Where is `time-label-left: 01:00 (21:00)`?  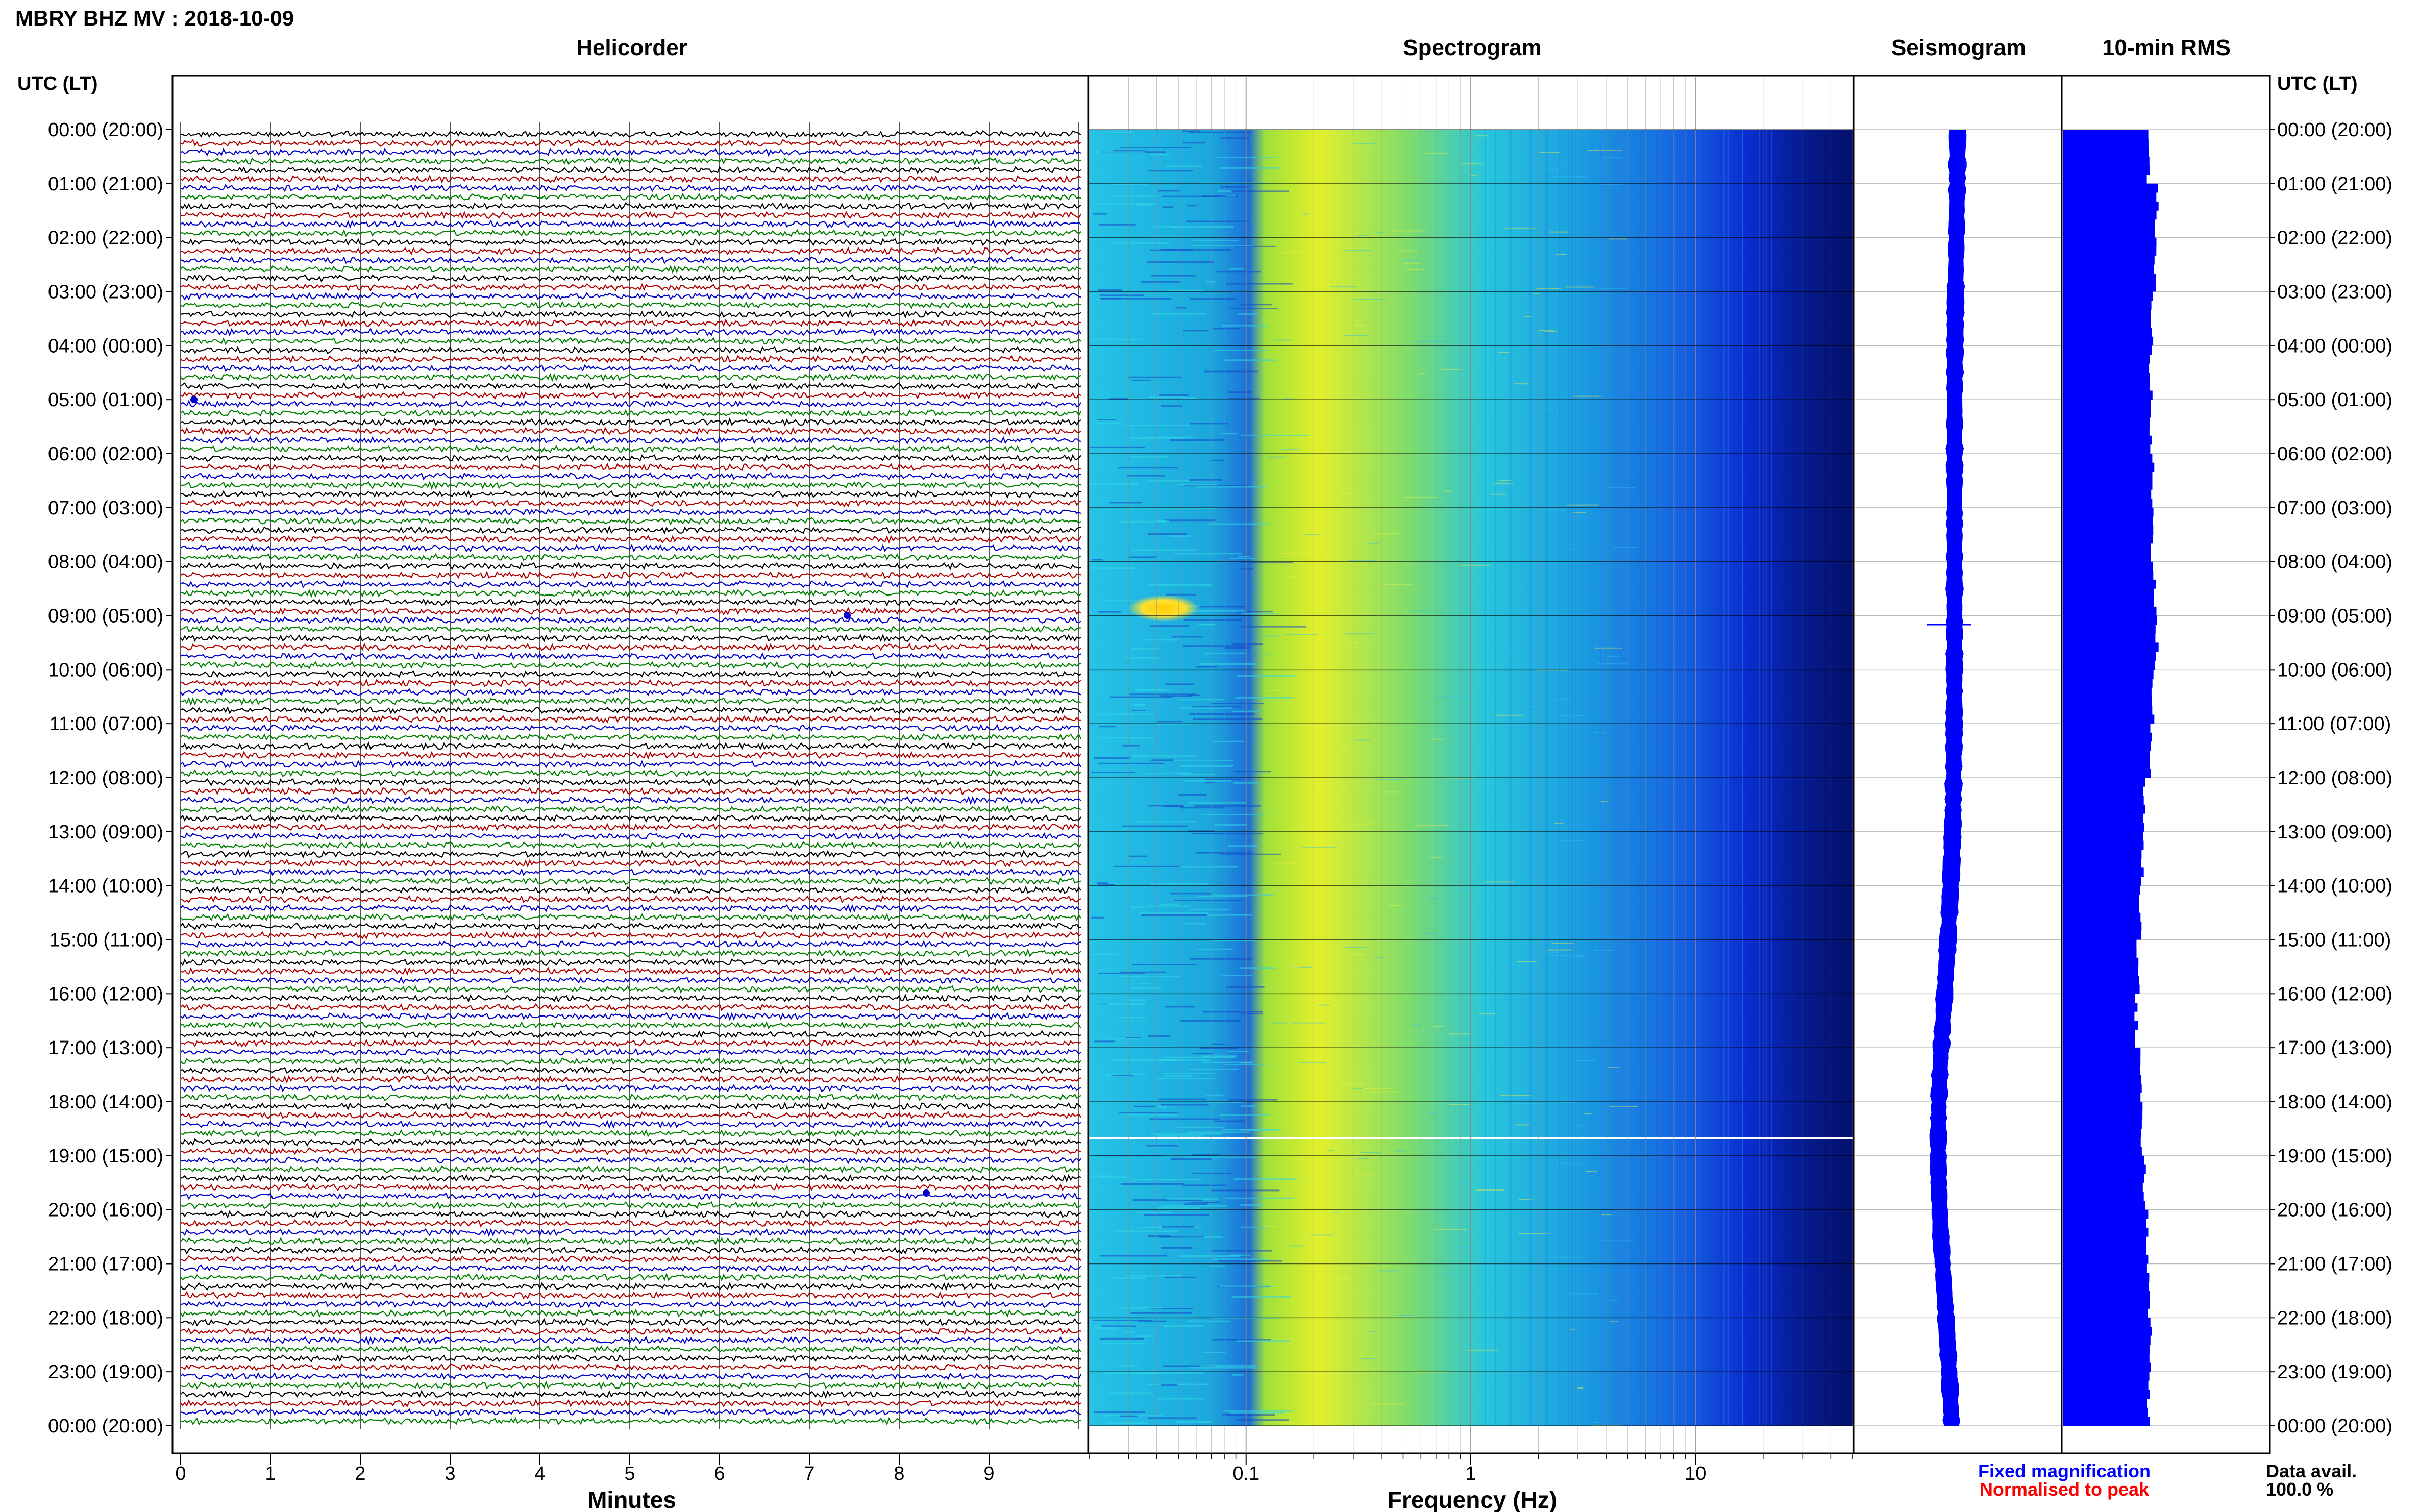
time-label-left: 01:00 (21:00) is located at coordinates (105, 184).